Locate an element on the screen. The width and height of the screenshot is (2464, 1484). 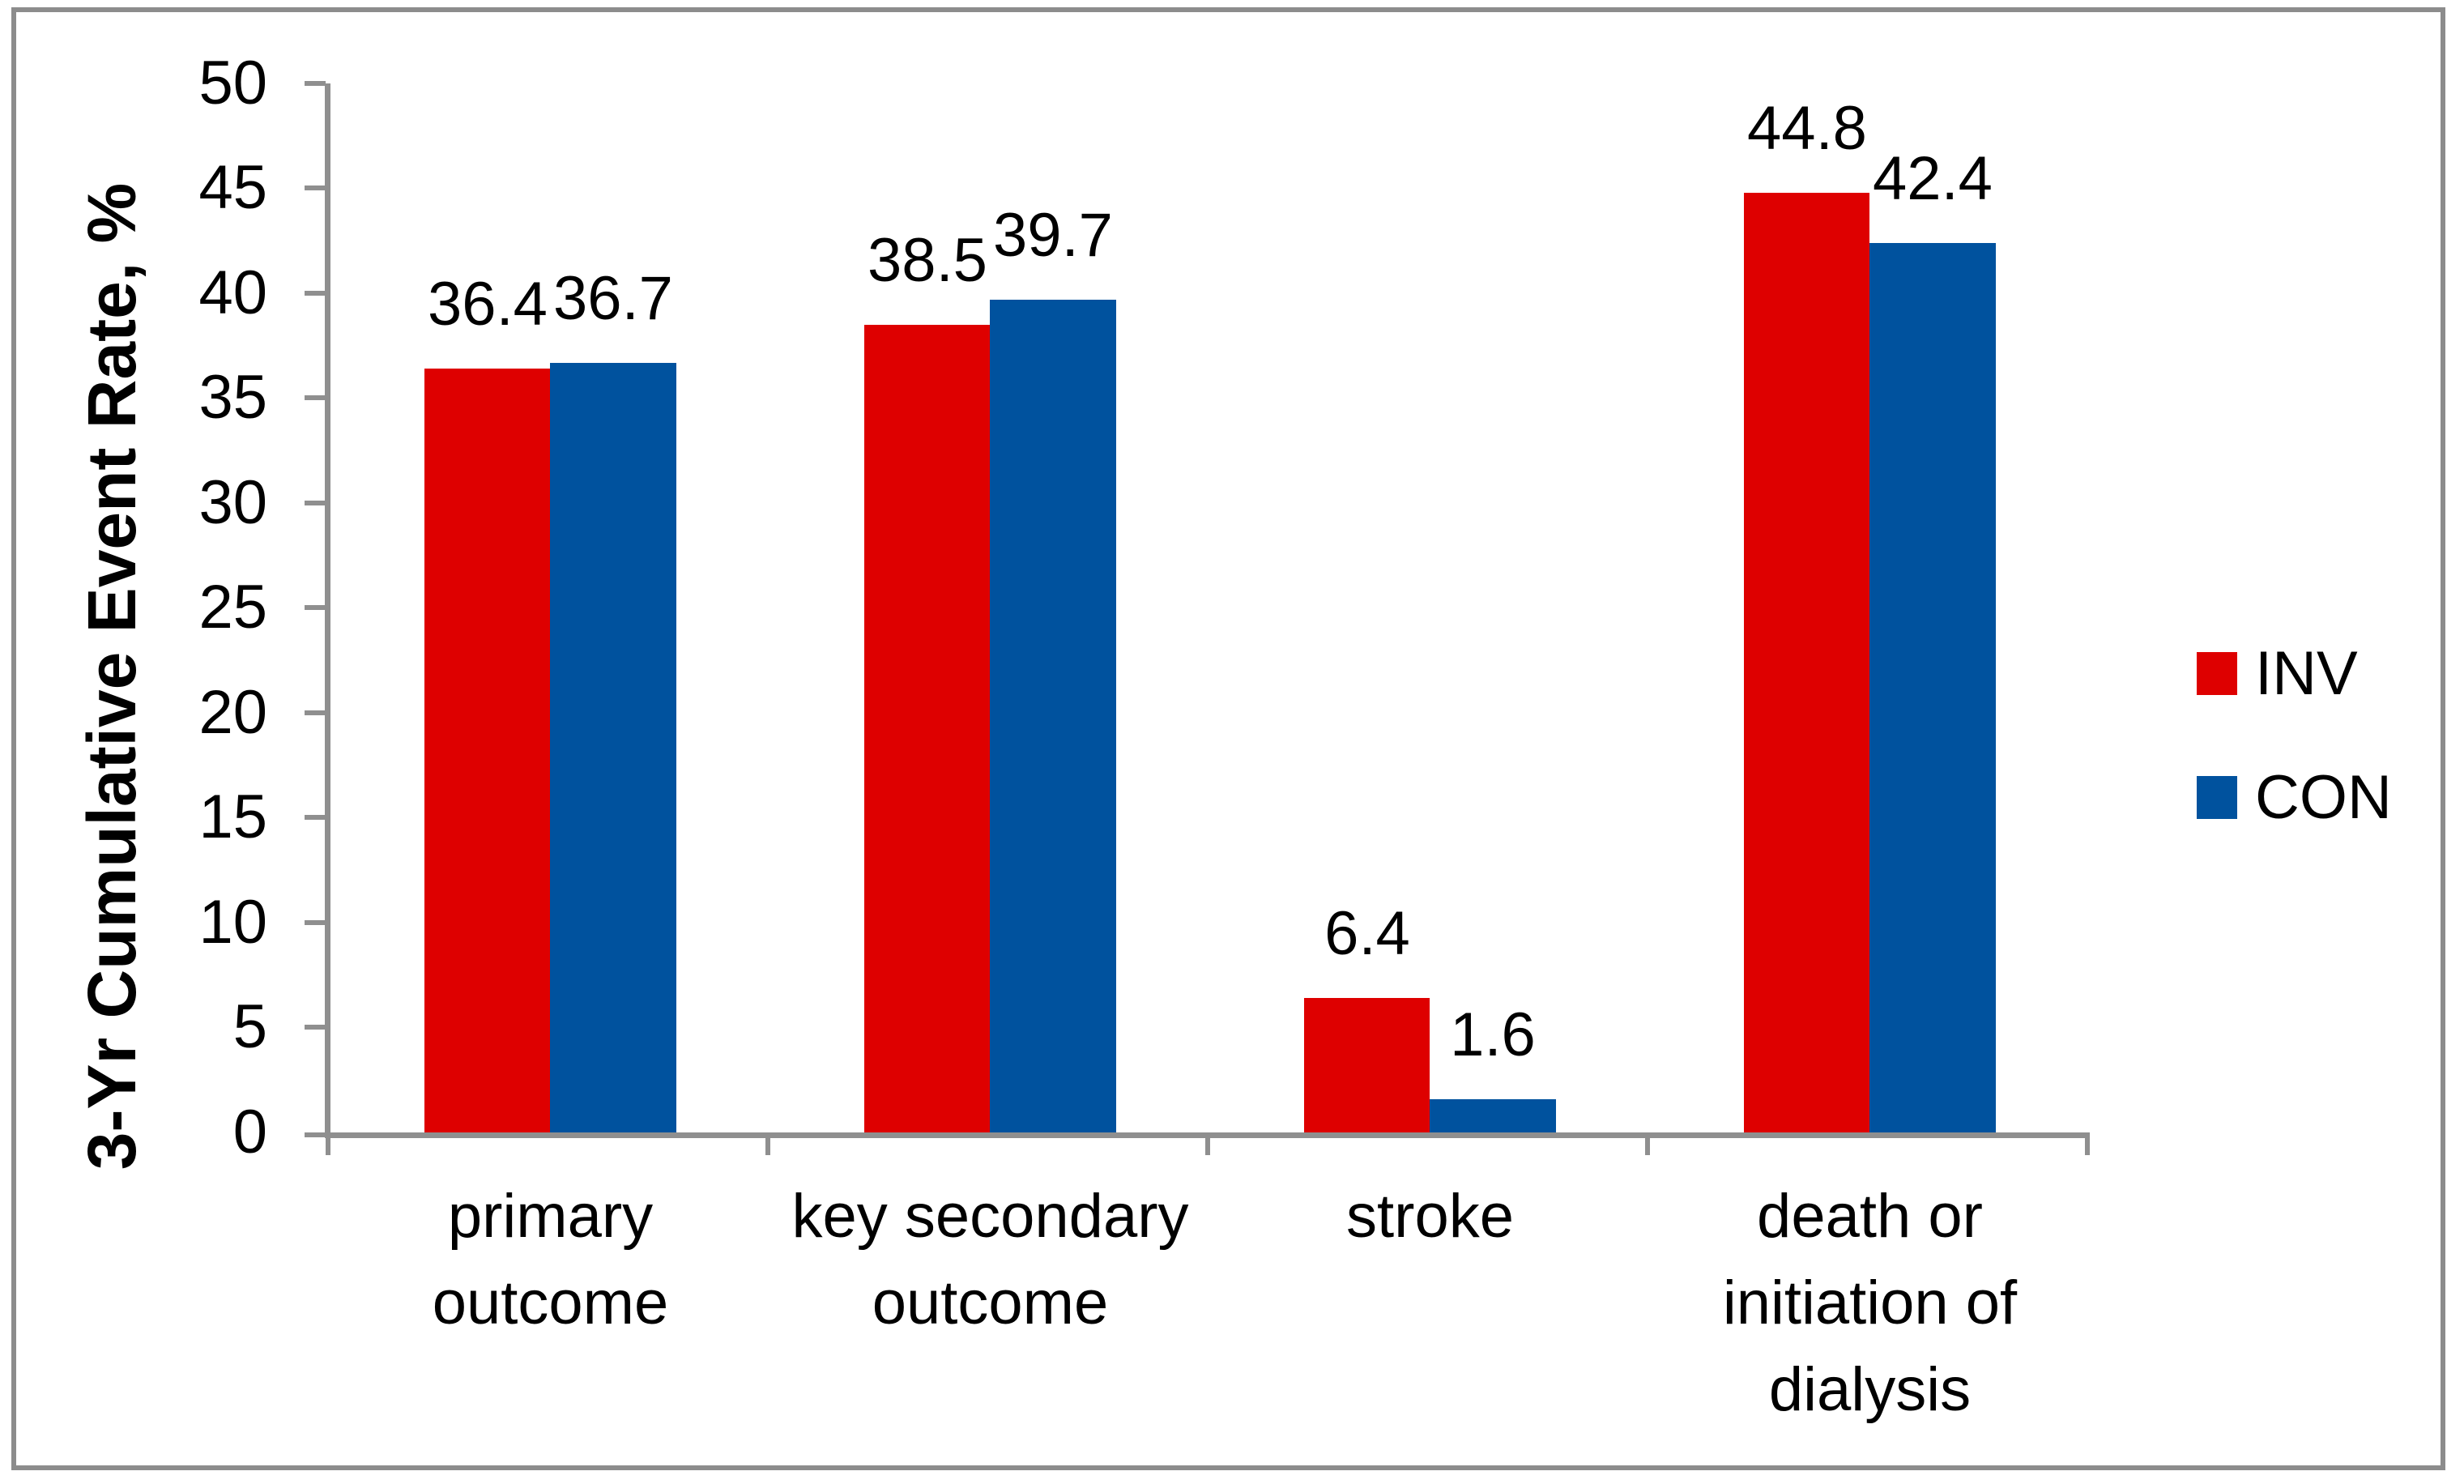
bar-value-label: 6.4 is located at coordinates (1367, 933).